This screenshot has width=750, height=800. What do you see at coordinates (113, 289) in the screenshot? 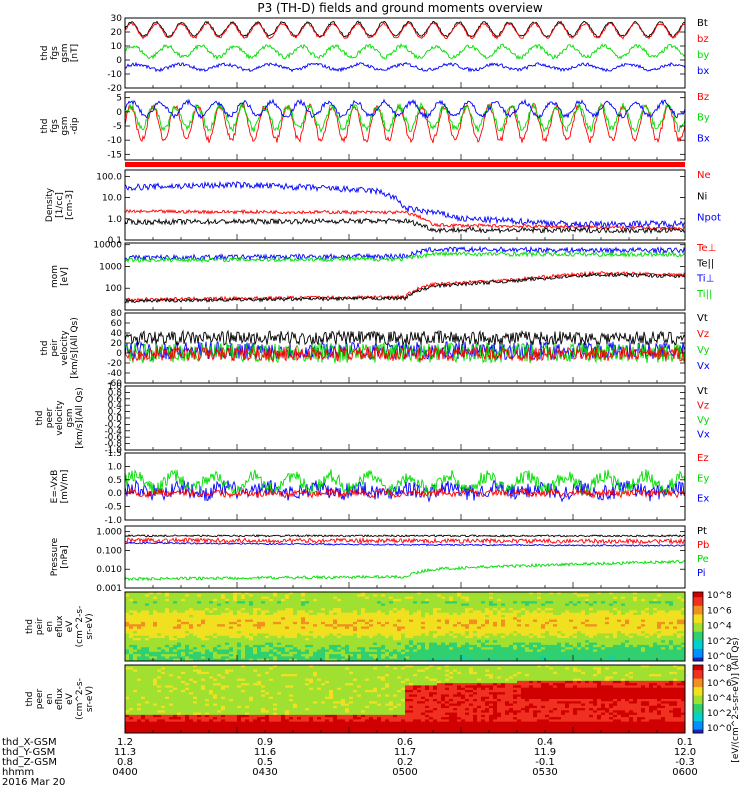
I see `y-tick-label: 100` at bounding box center [113, 289].